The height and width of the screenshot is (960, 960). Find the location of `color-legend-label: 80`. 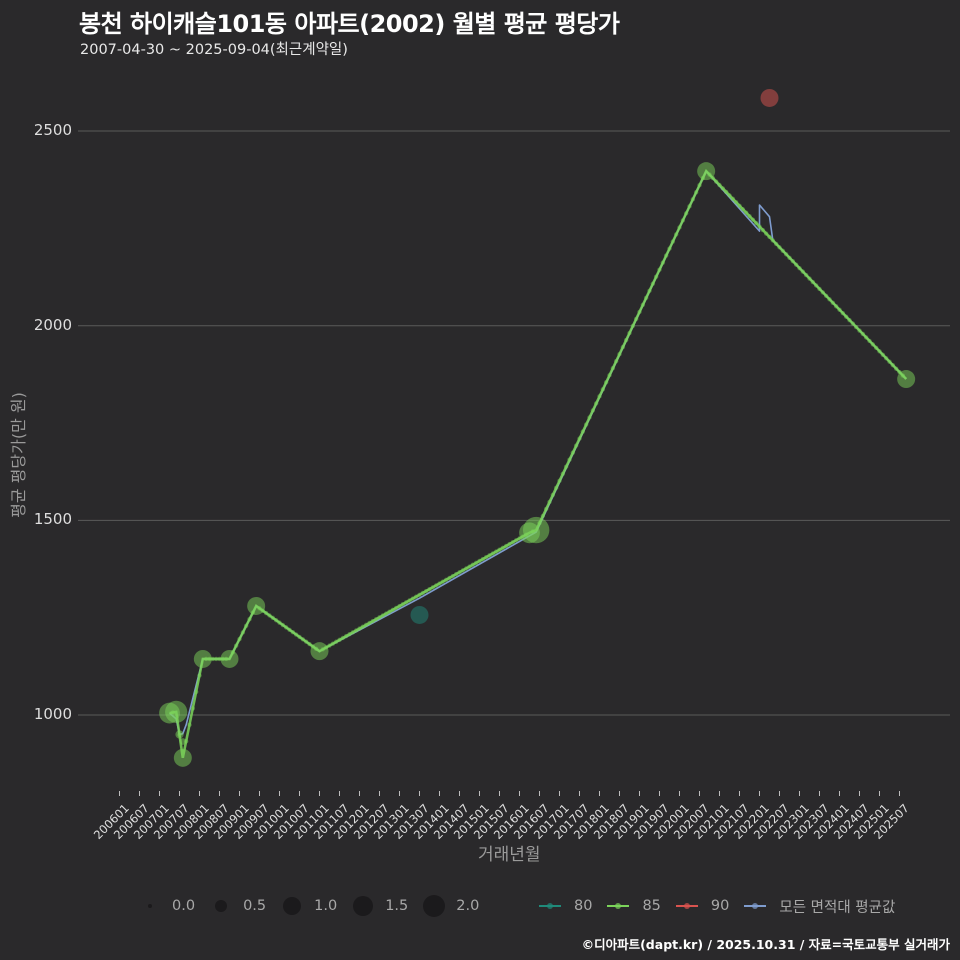

color-legend-label: 80 is located at coordinates (583, 906).